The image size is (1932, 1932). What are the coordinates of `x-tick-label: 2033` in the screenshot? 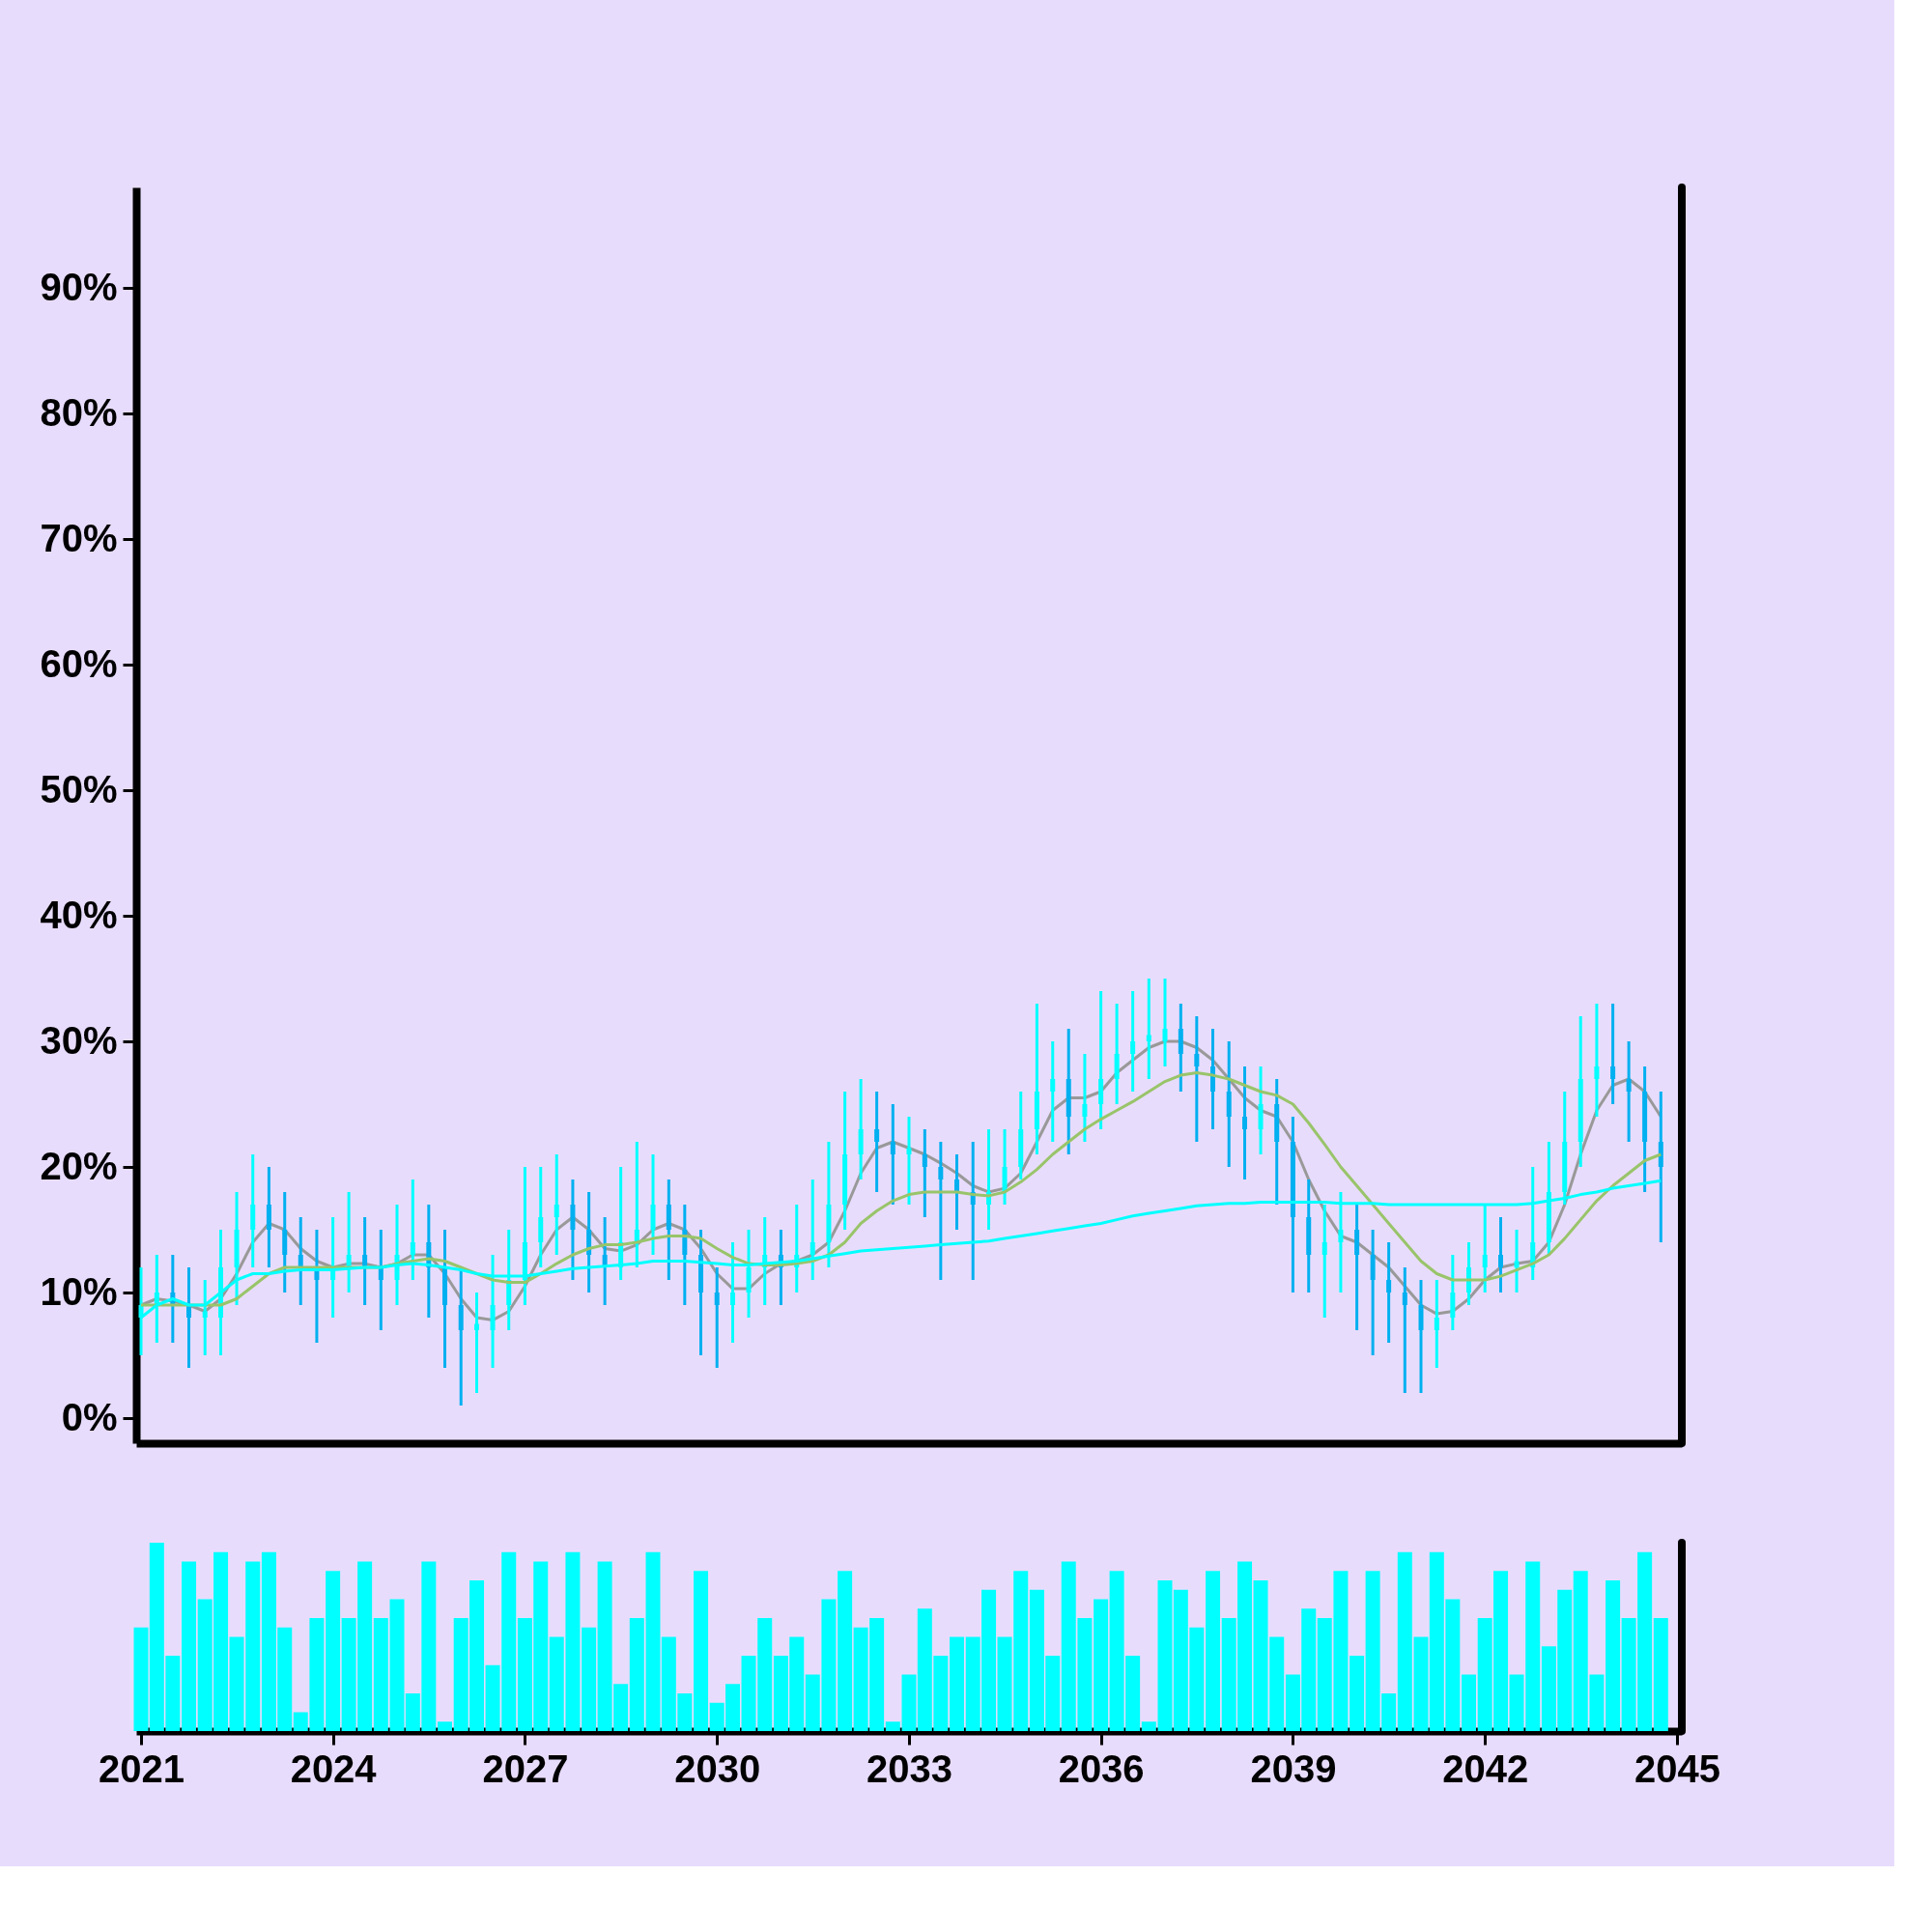 It's located at (909, 1768).